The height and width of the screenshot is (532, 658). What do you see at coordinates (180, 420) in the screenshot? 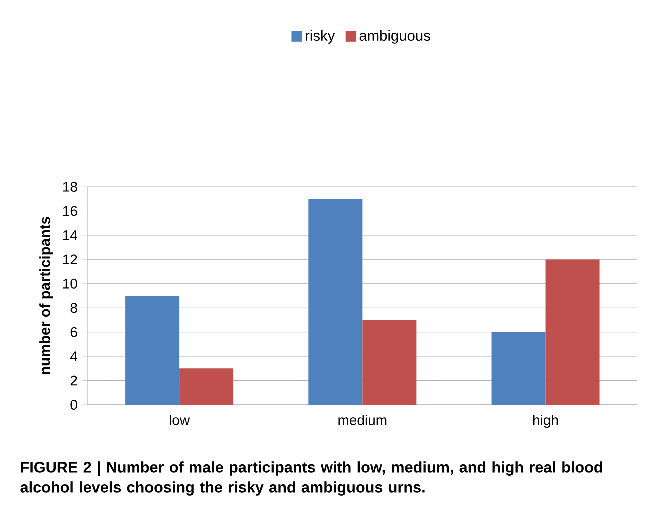
I see `x-tick-label: low` at bounding box center [180, 420].